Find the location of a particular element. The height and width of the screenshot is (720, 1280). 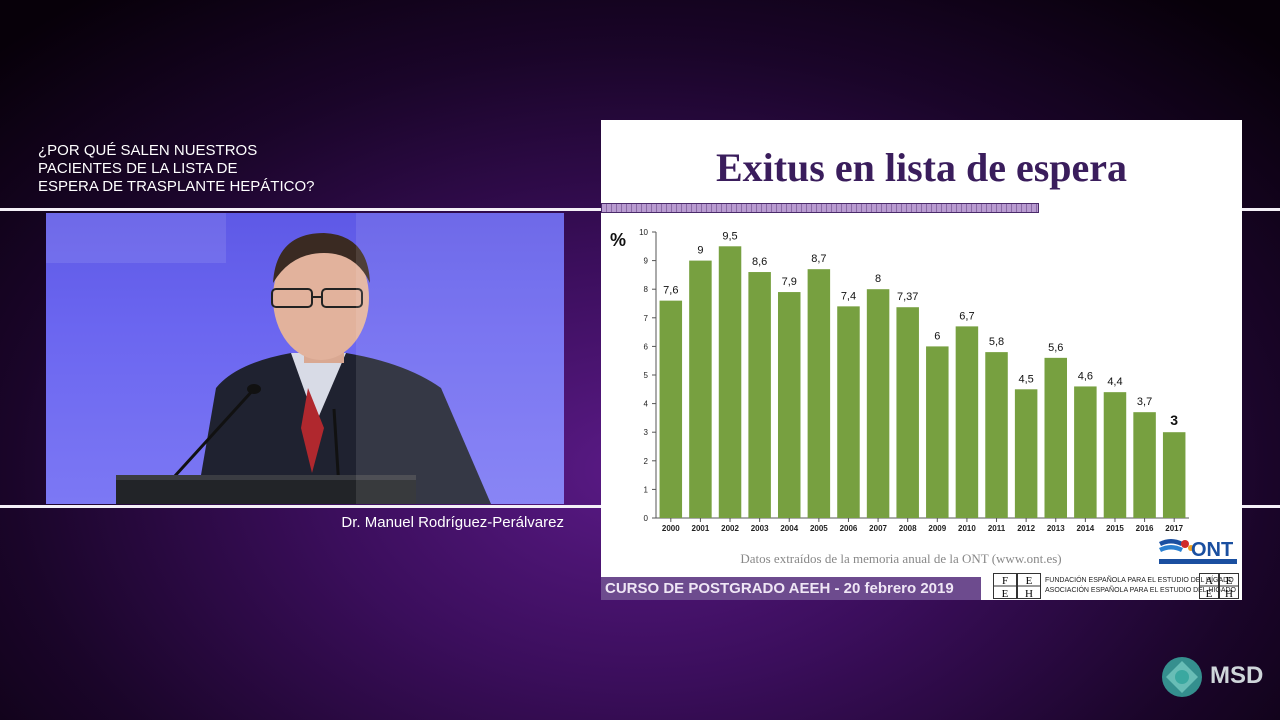

speaker-name: Dr. Manuel Rodríguez-Perálvarez is located at coordinates (452, 522).